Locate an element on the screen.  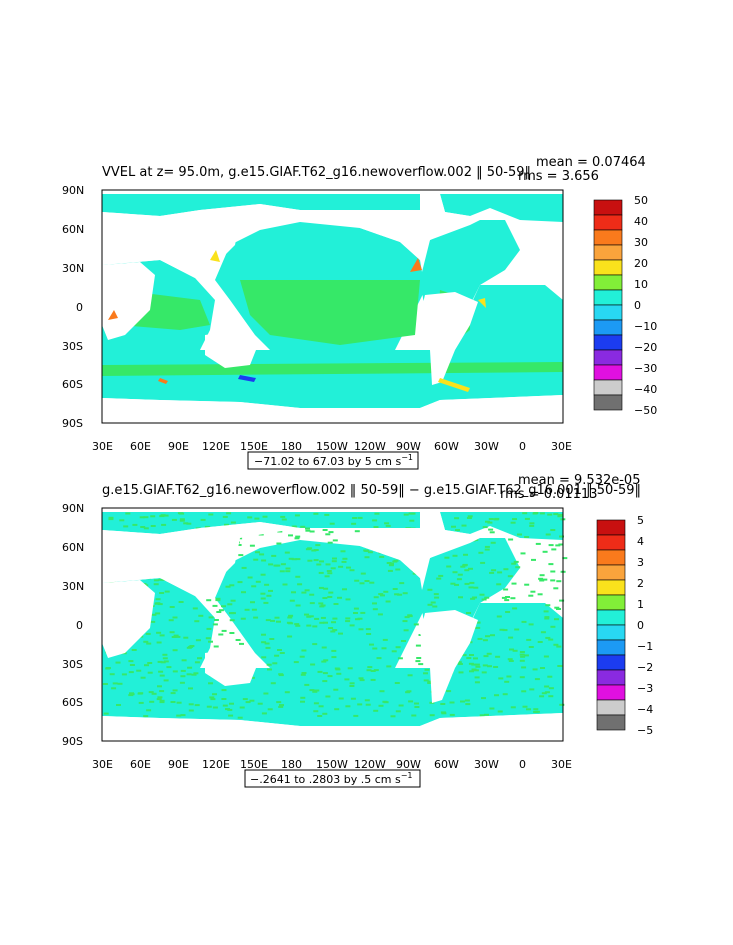
colorbar-label: −1 is located at coordinates (645, 646).